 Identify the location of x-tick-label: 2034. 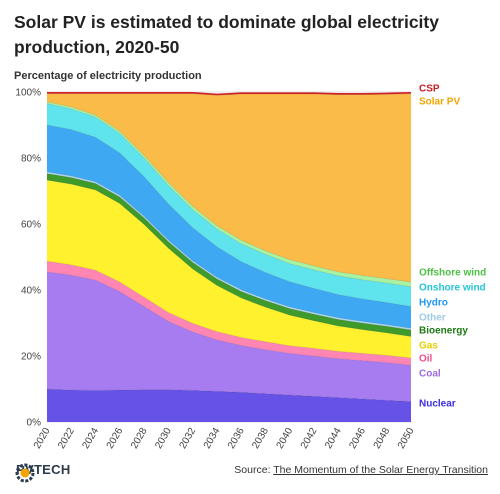
(212, 438).